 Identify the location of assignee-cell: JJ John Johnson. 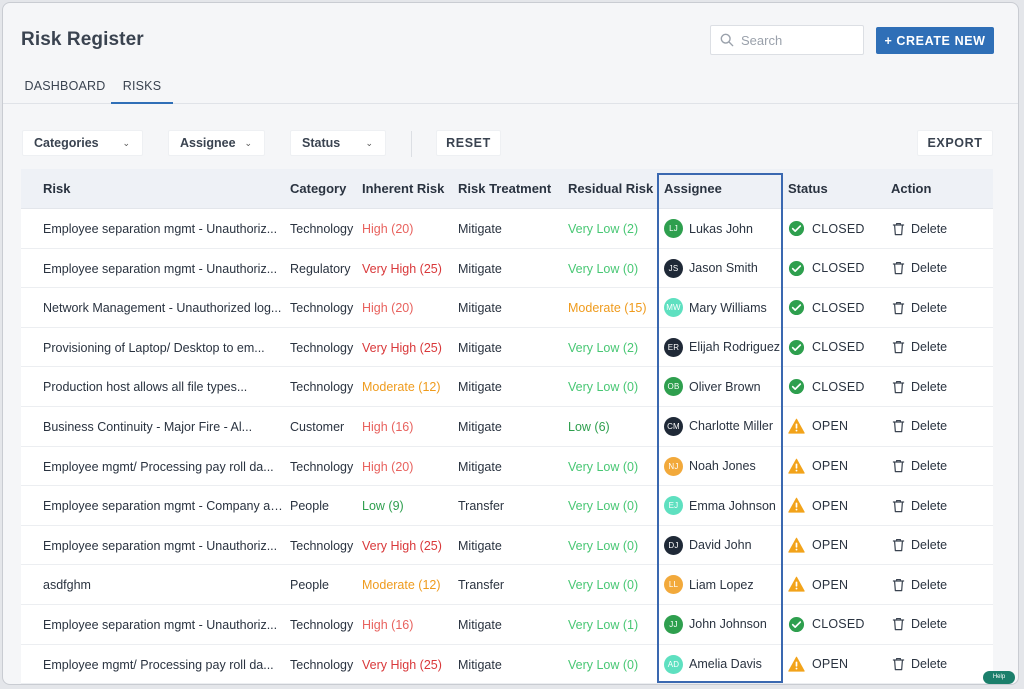
(728, 624).